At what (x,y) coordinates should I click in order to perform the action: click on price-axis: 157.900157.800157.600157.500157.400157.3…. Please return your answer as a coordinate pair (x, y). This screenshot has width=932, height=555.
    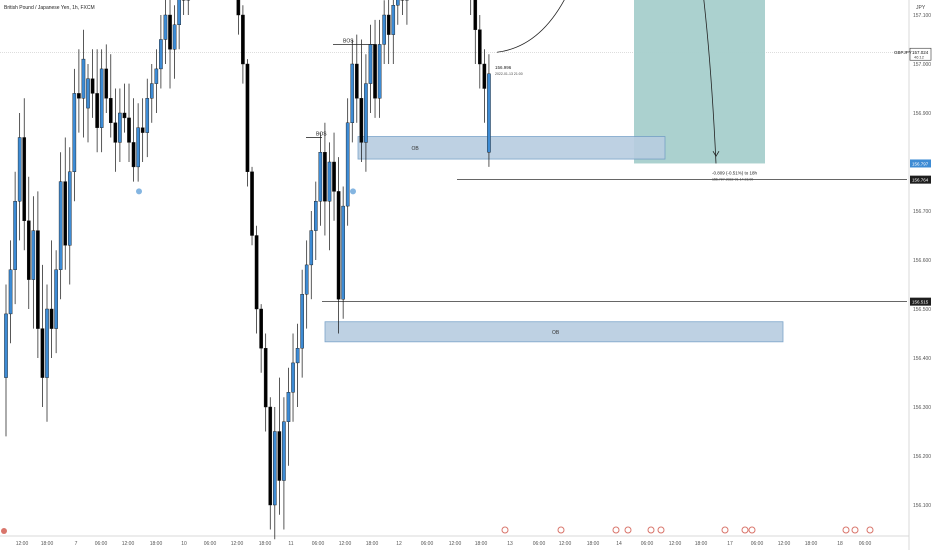
    Looking at the image, I should click on (912, 254).